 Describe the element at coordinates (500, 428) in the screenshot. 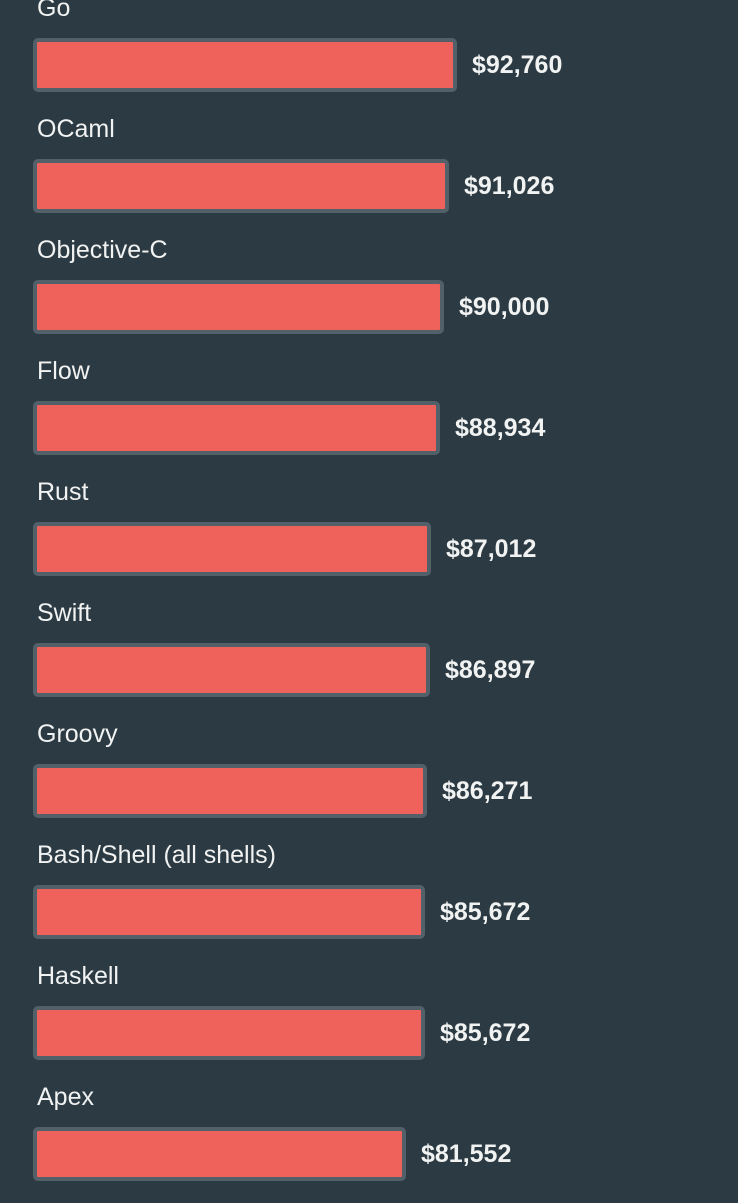

I see `value-label: $88,934` at that location.